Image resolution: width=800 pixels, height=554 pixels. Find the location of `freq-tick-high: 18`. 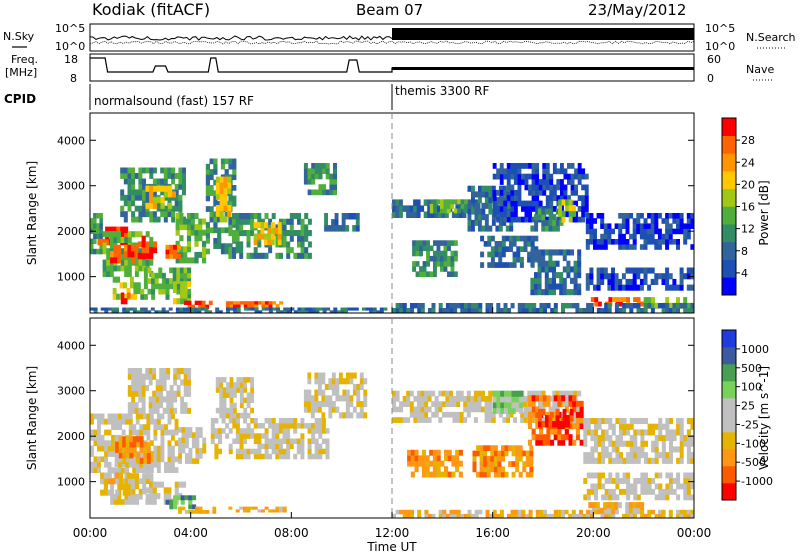

freq-tick-high: 18 is located at coordinates (71, 59).